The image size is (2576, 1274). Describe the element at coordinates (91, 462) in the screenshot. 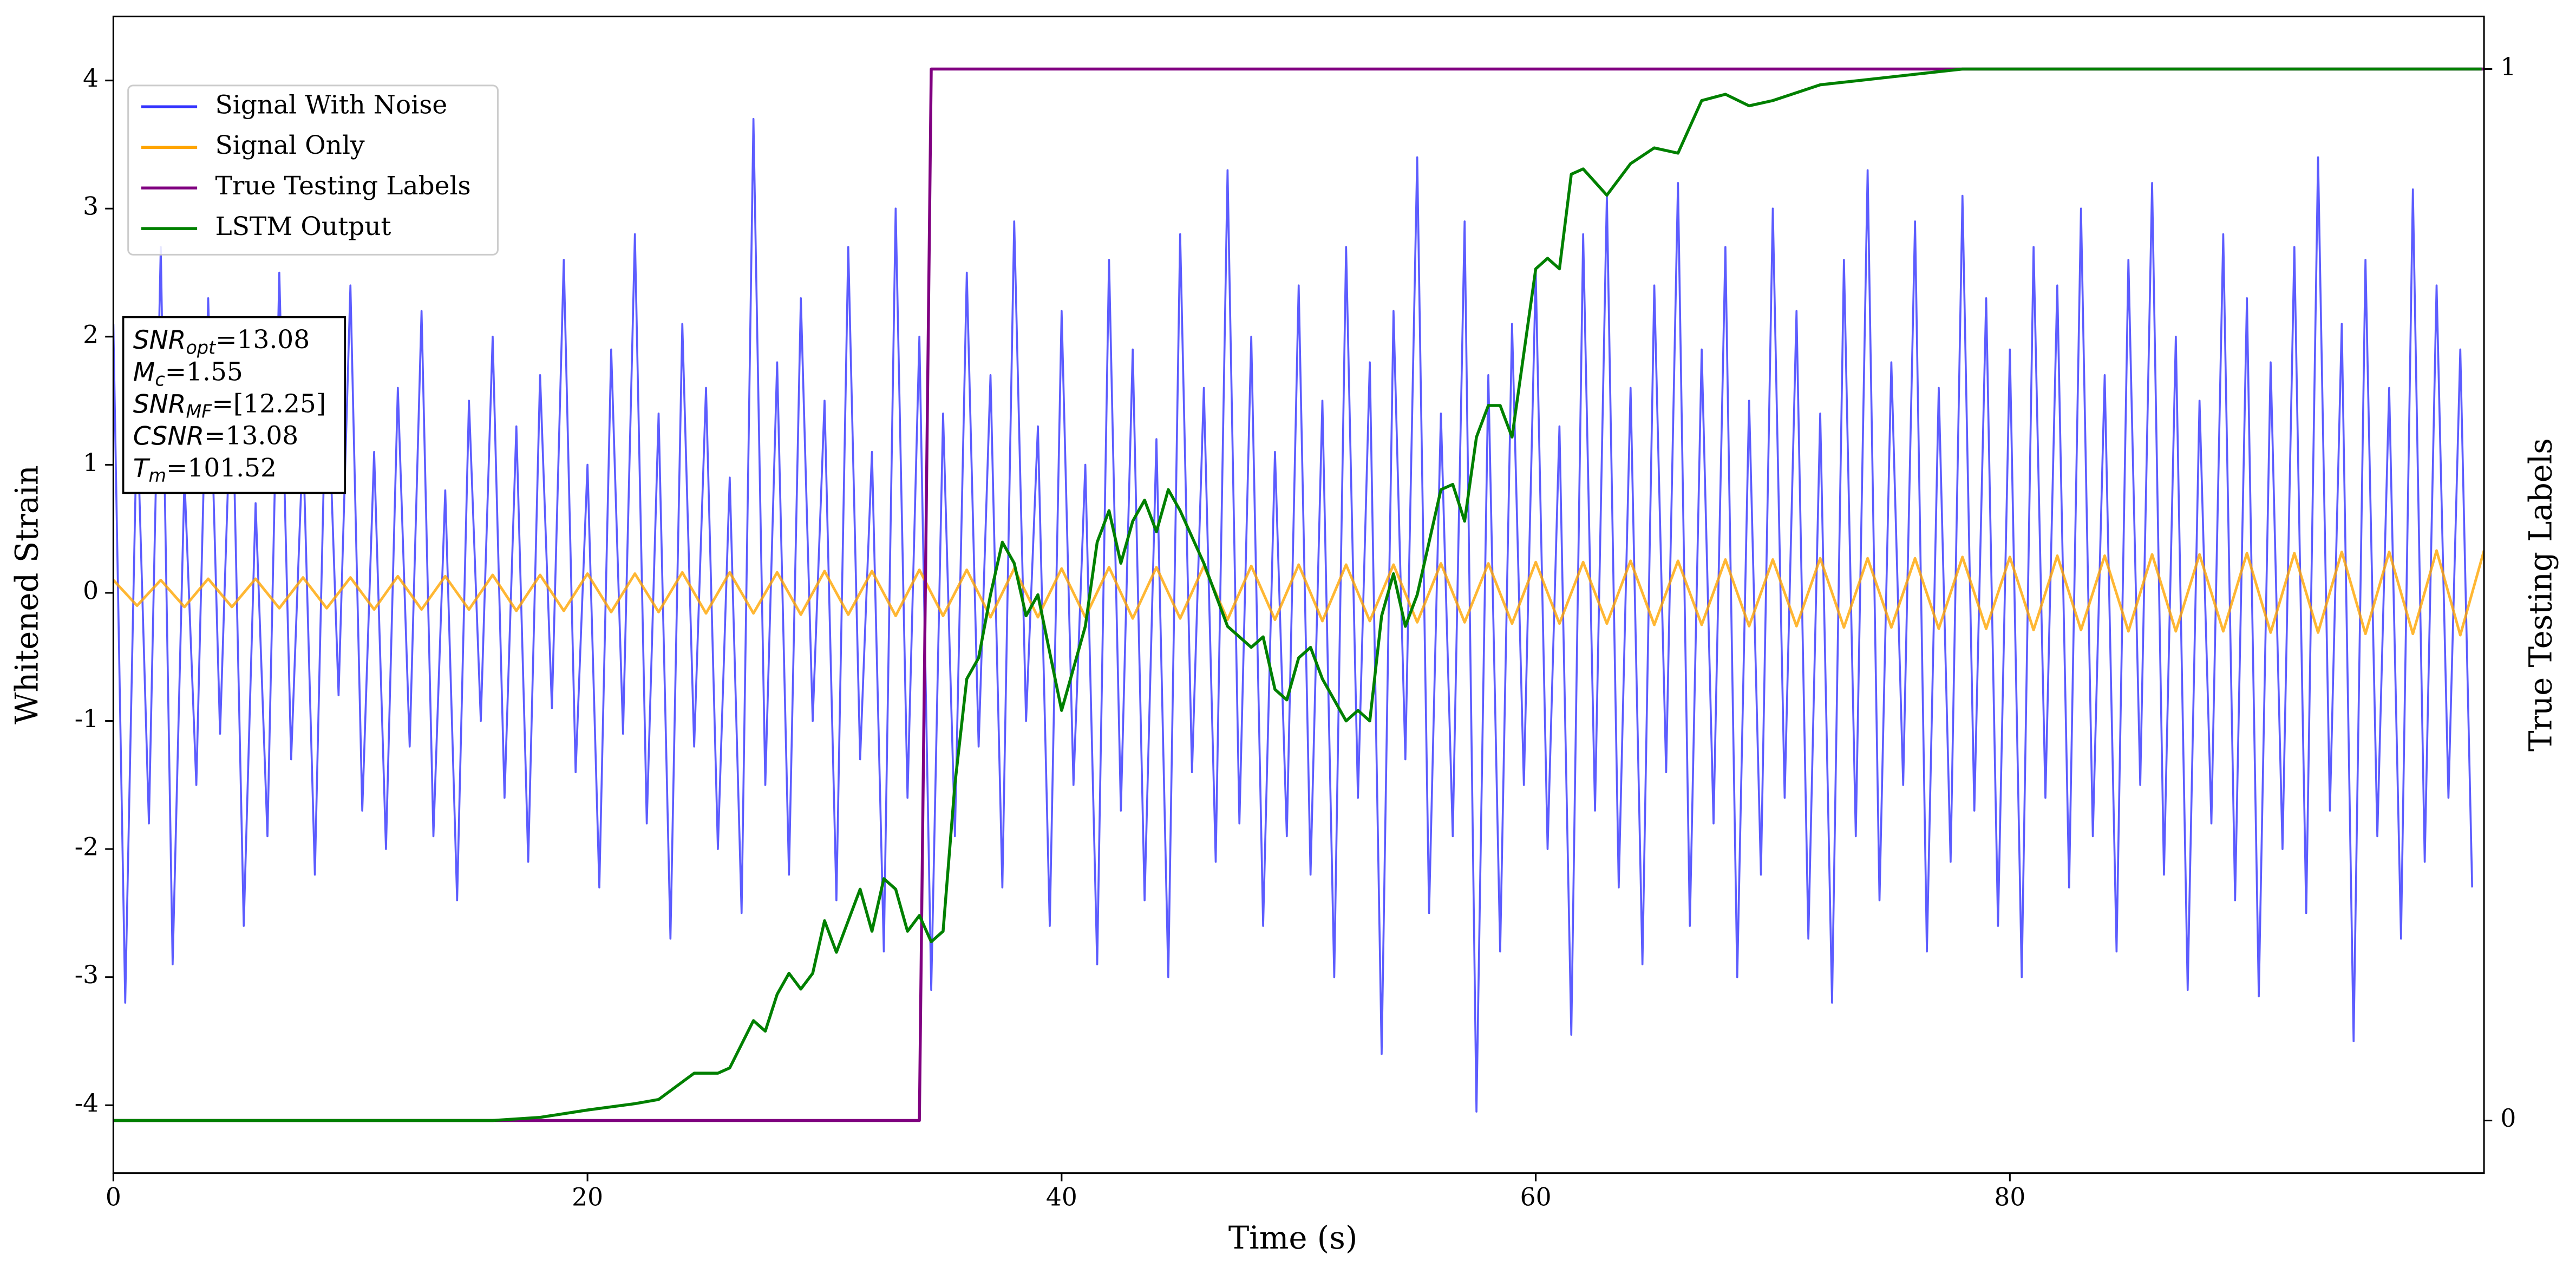

I see `y-tick-label: 1` at that location.